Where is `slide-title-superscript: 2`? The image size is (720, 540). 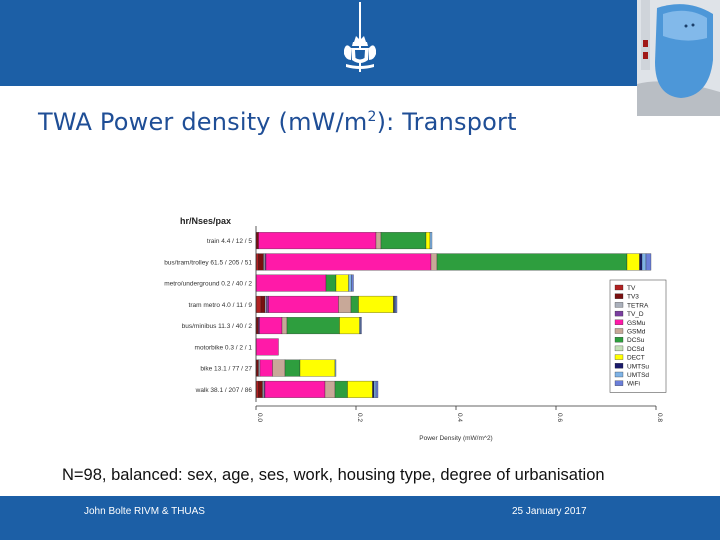 slide-title-superscript: 2 is located at coordinates (372, 117).